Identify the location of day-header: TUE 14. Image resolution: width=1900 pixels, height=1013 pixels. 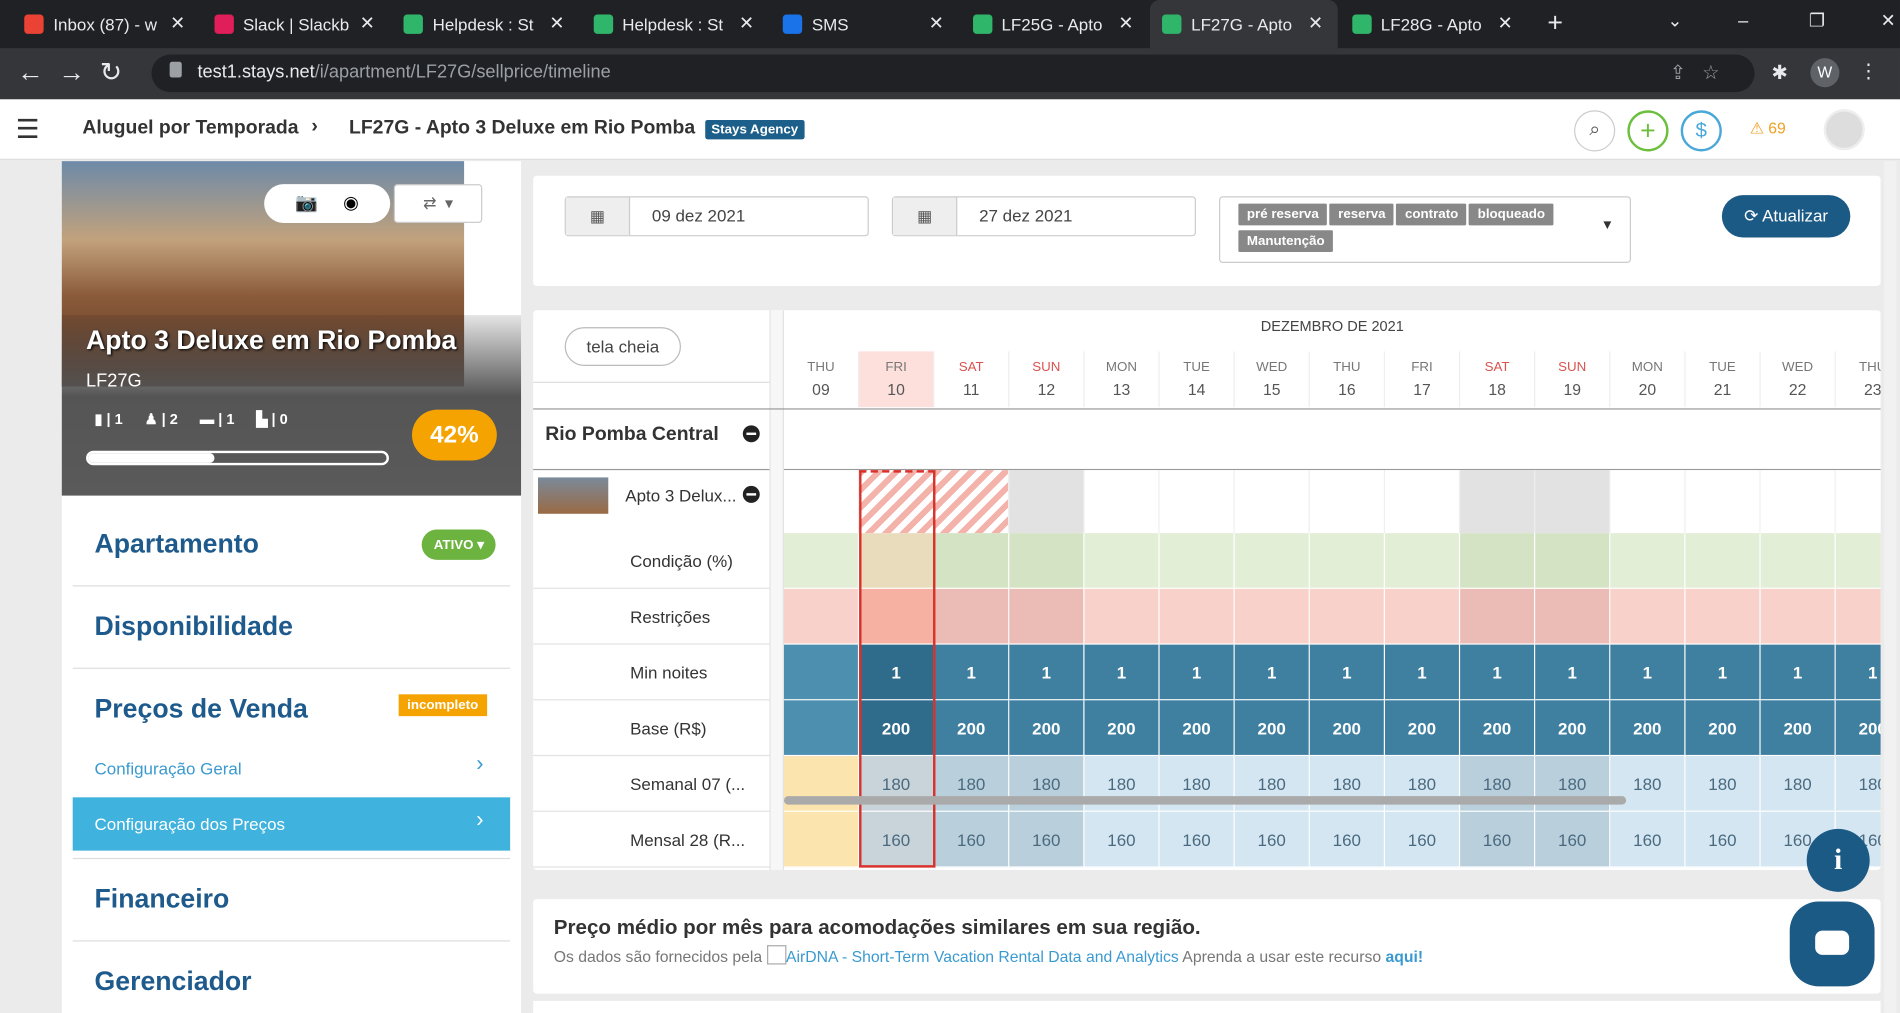
(1197, 379).